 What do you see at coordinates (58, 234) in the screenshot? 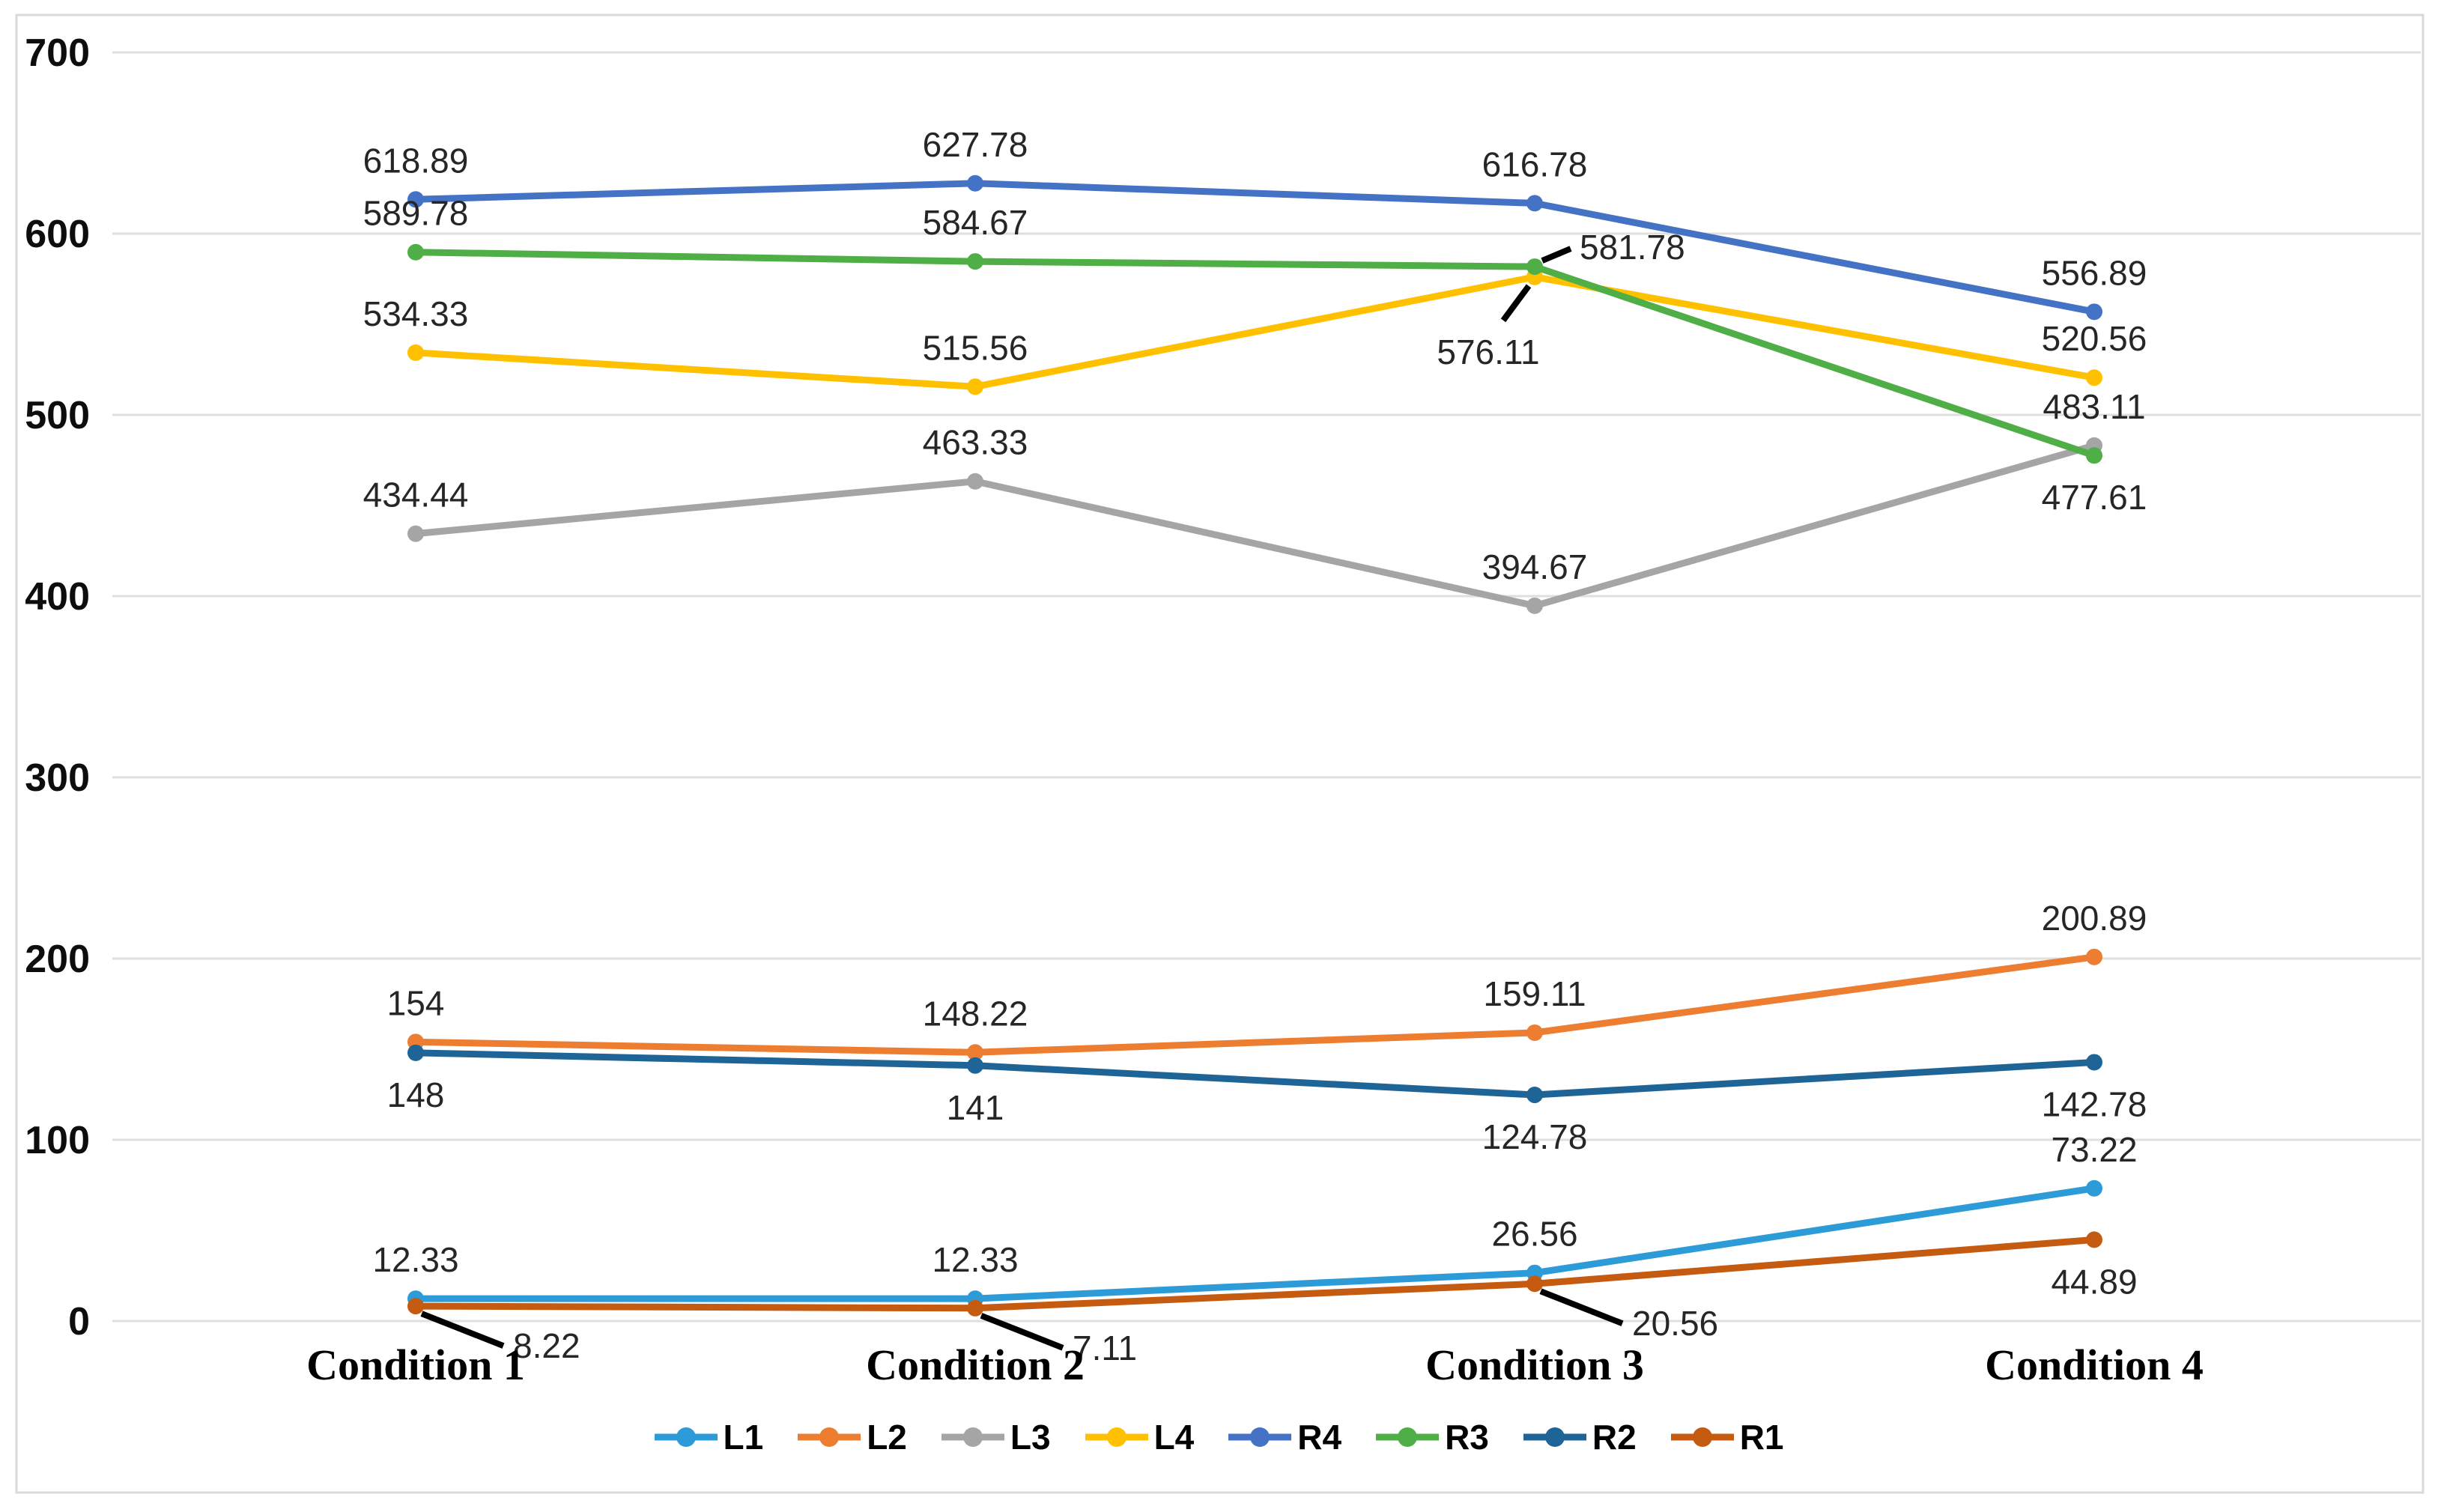
I see `y-tick-label: 600` at bounding box center [58, 234].